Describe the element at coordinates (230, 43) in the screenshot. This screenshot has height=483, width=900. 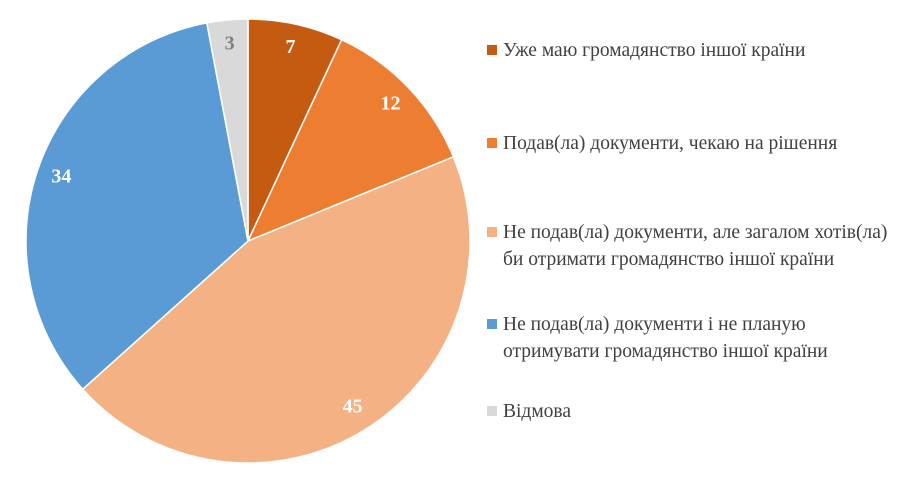
I see `slice-label: 3` at that location.